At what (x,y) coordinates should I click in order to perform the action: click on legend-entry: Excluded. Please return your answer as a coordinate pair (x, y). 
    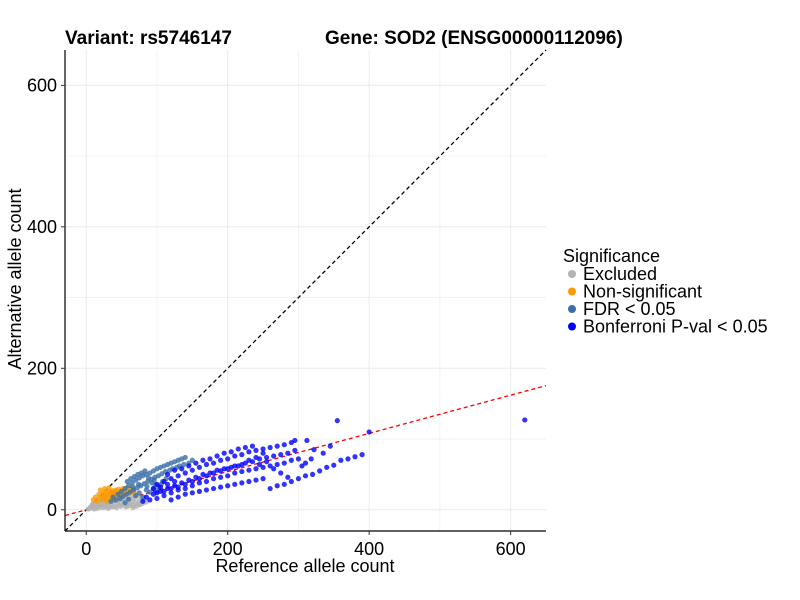
    Looking at the image, I should click on (612, 274).